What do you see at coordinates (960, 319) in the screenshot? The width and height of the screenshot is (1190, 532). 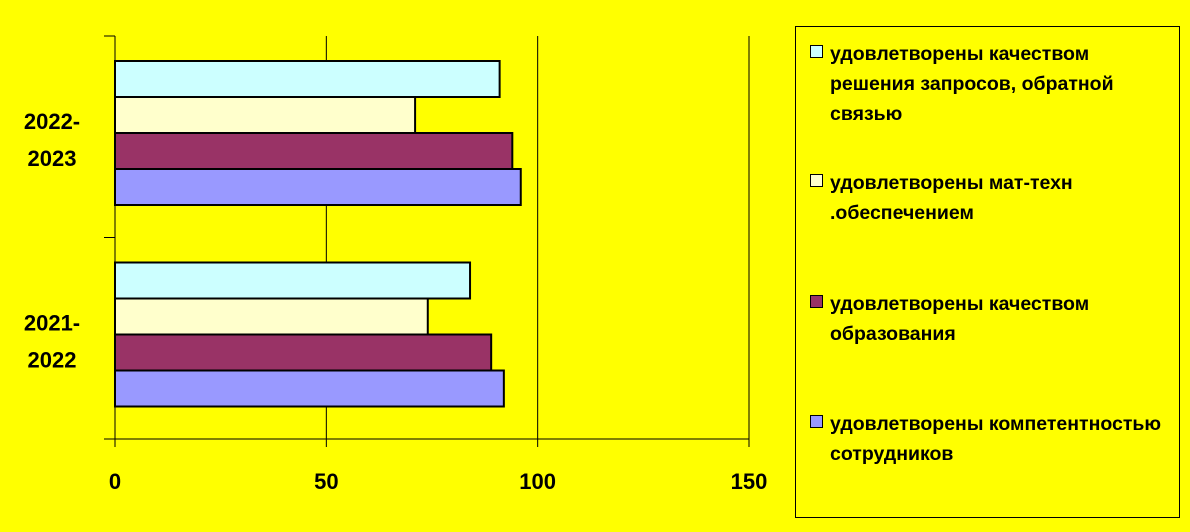 I see `legend-label: удовлетворены качеством образования` at bounding box center [960, 319].